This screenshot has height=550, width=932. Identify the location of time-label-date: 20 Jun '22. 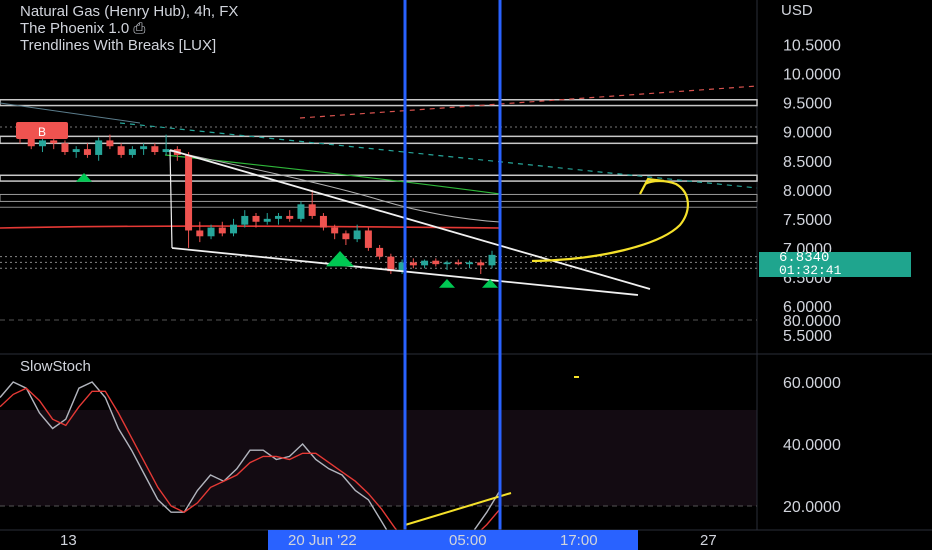
(322, 540).